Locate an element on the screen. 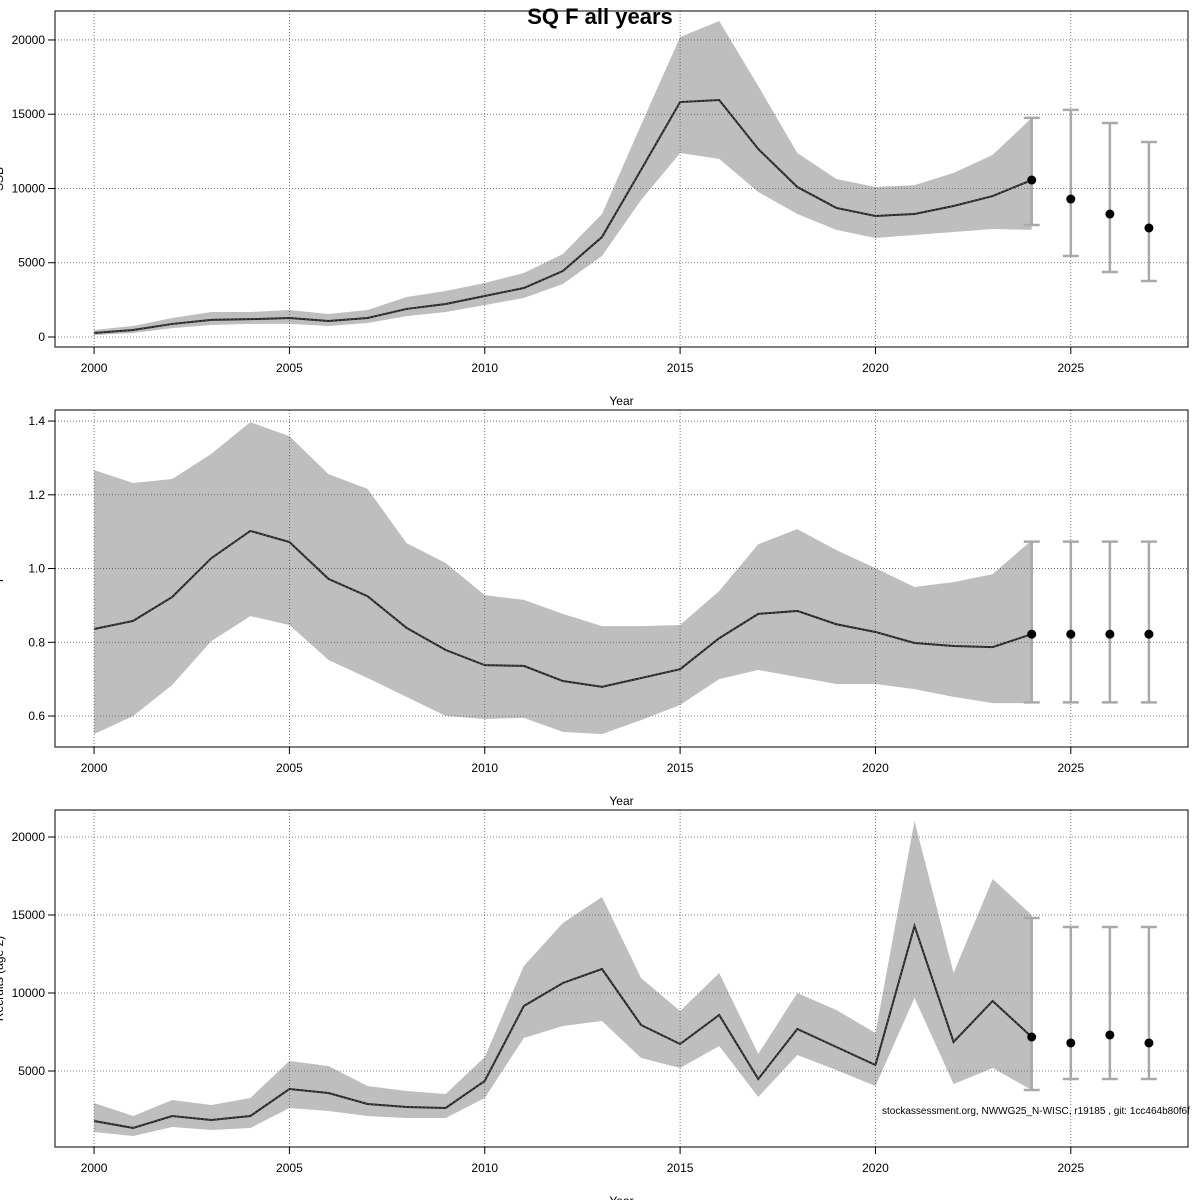 The width and height of the screenshot is (1200, 1200). y-axis-label: F is located at coordinates (3, 578).